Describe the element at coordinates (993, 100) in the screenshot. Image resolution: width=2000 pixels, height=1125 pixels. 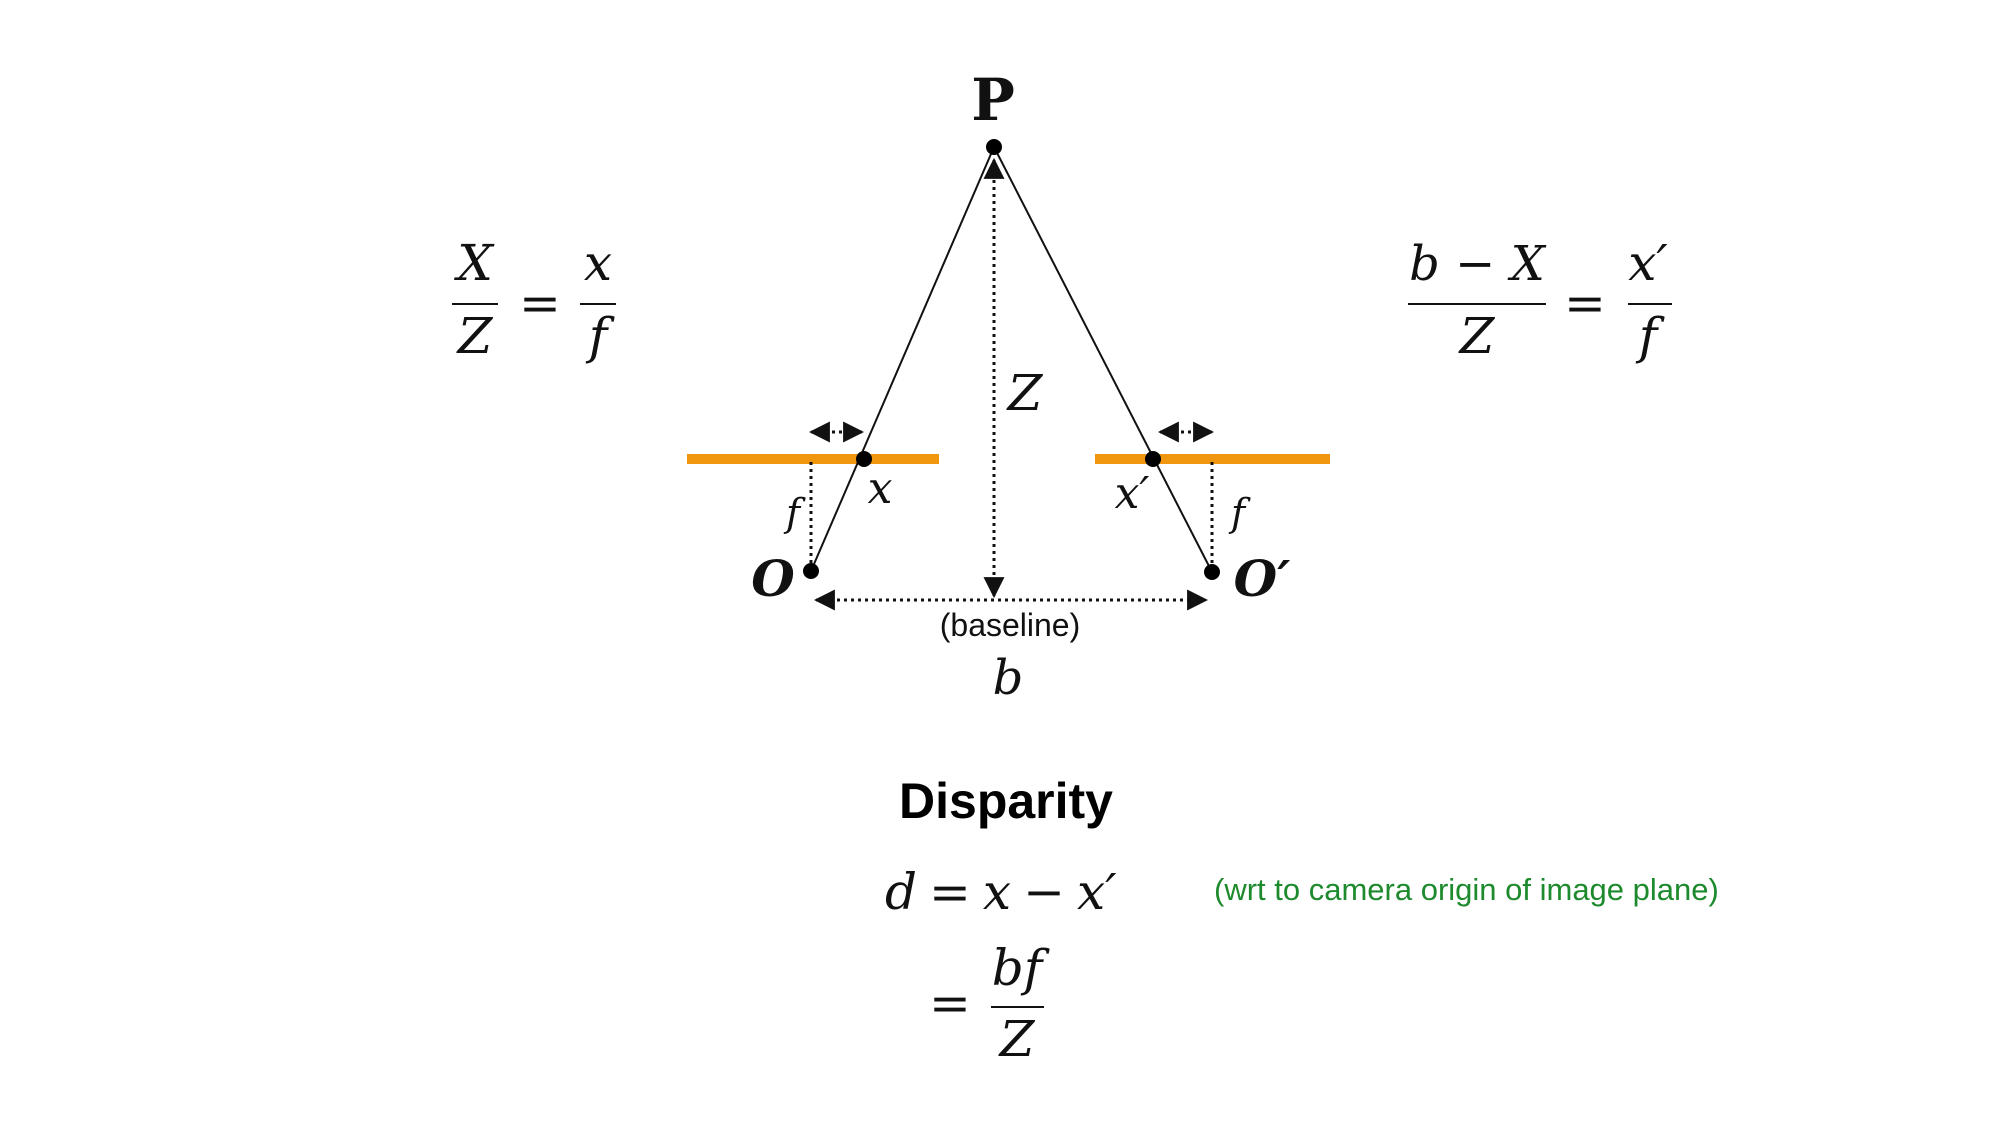
I see `point-p-label: P` at that location.